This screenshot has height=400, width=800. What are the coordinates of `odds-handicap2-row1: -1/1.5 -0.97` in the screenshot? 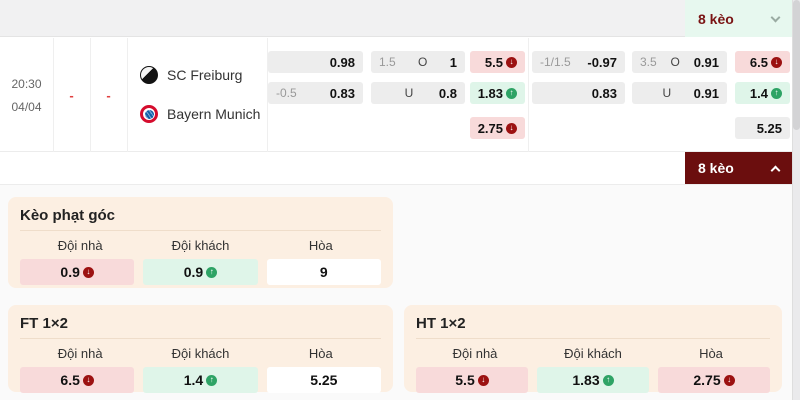 It's located at (578, 62).